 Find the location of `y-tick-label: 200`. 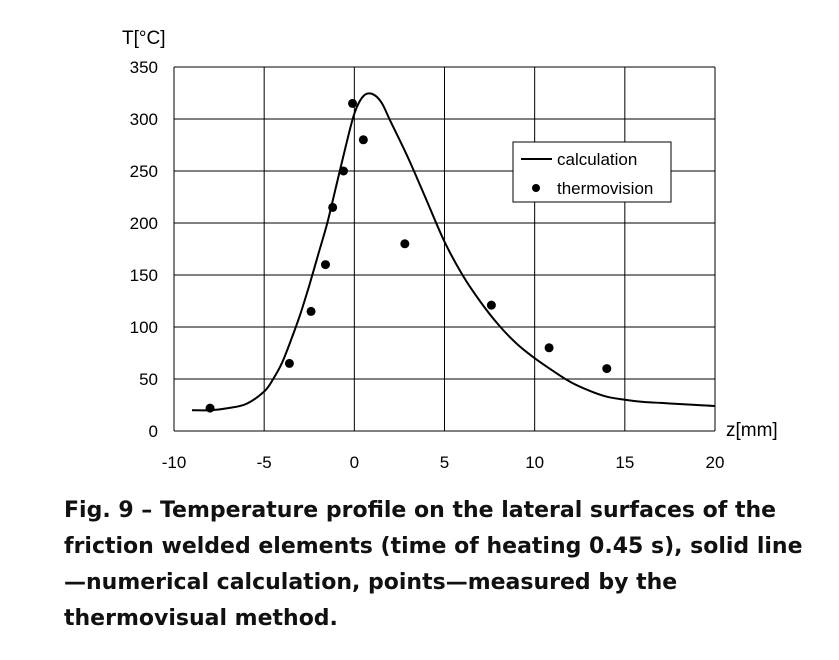

y-tick-label: 200 is located at coordinates (144, 223).